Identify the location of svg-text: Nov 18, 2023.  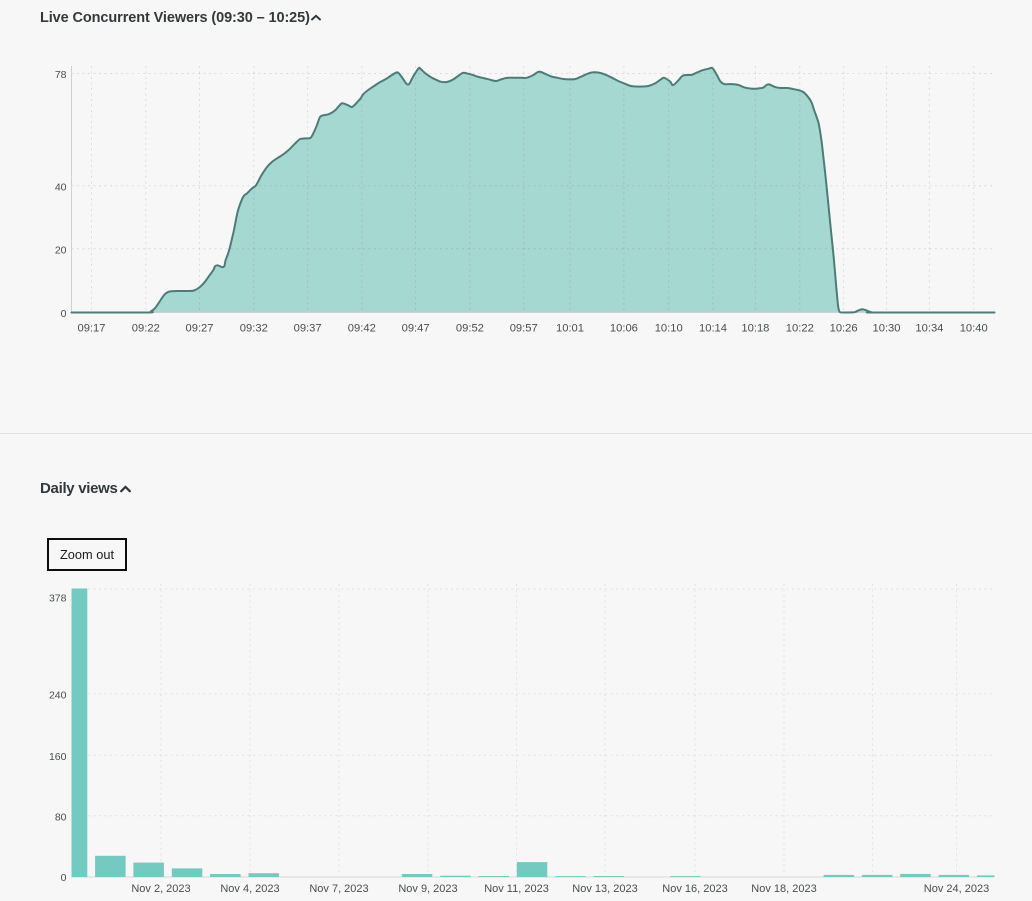
(783, 889).